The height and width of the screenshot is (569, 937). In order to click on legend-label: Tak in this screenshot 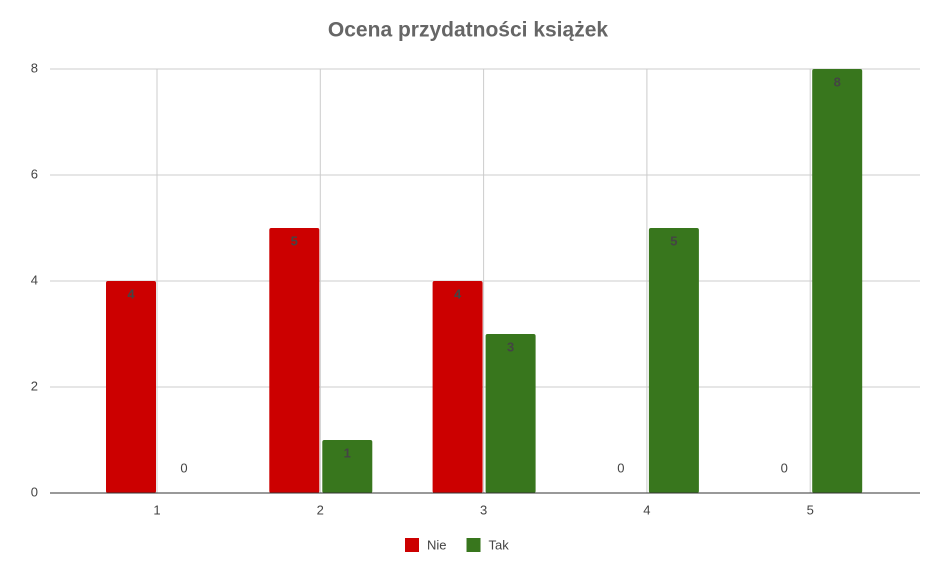, I will do `click(499, 544)`.